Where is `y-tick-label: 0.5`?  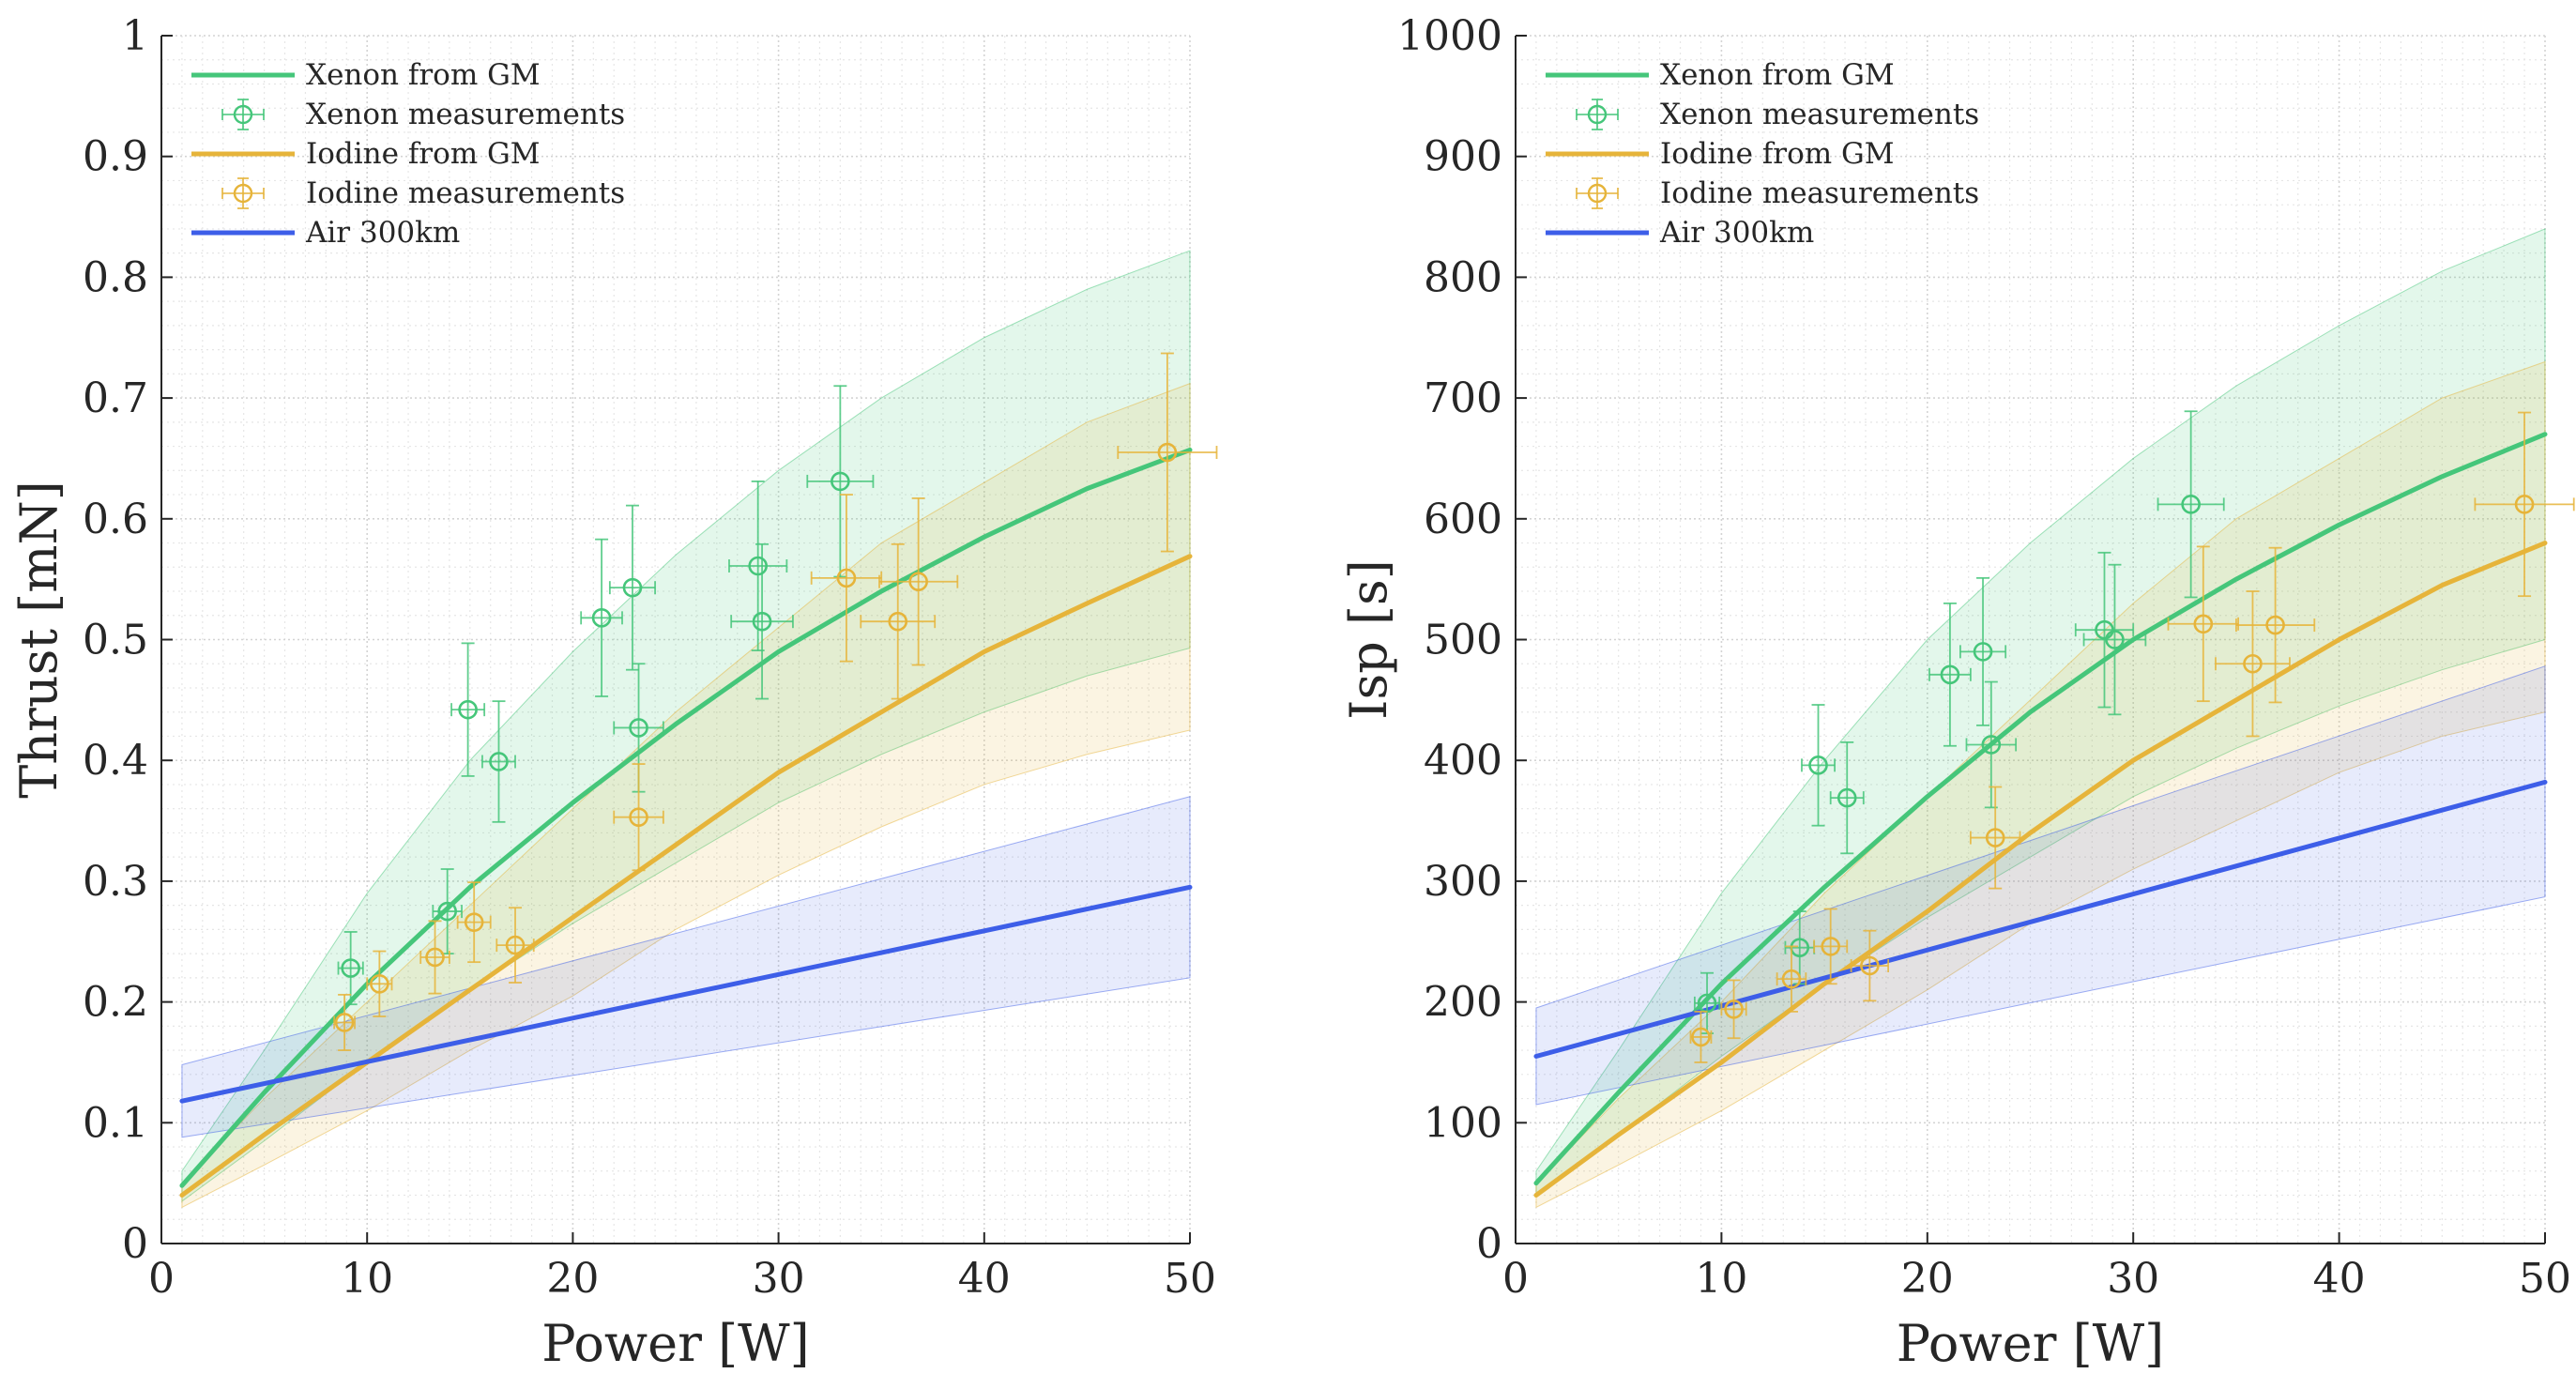
y-tick-label: 0.5 is located at coordinates (115, 640).